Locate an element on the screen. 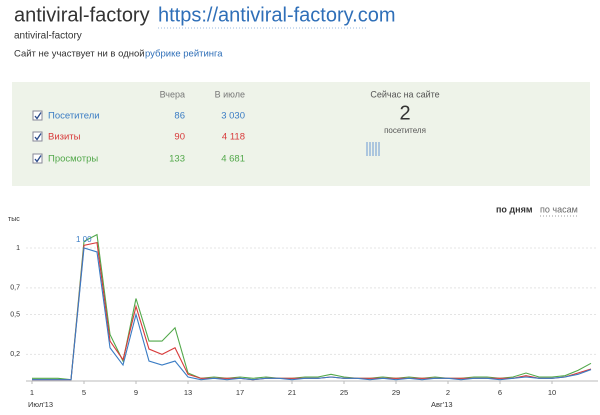 The height and width of the screenshot is (415, 600). y-tick-label: 1 is located at coordinates (18, 248).